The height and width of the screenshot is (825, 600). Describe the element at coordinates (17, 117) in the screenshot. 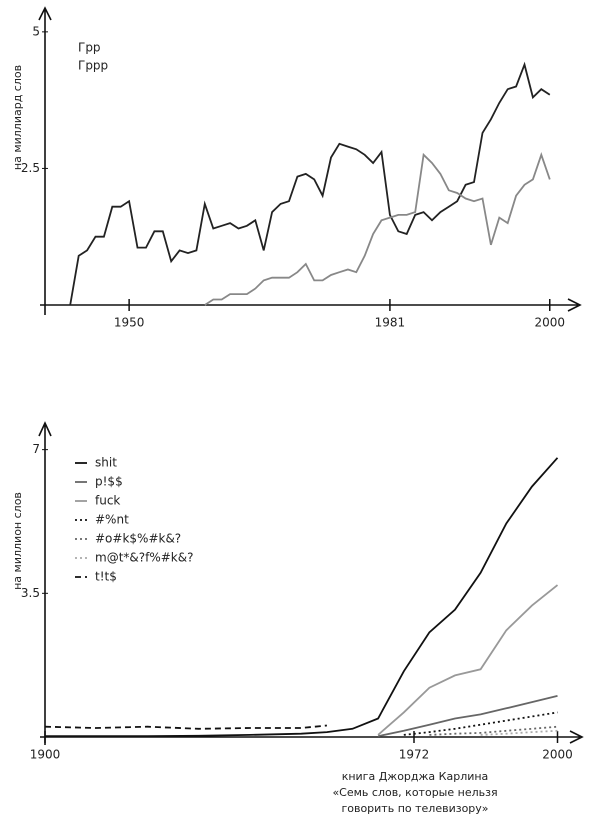

I see `y-axis-label: на миллиард слов` at that location.